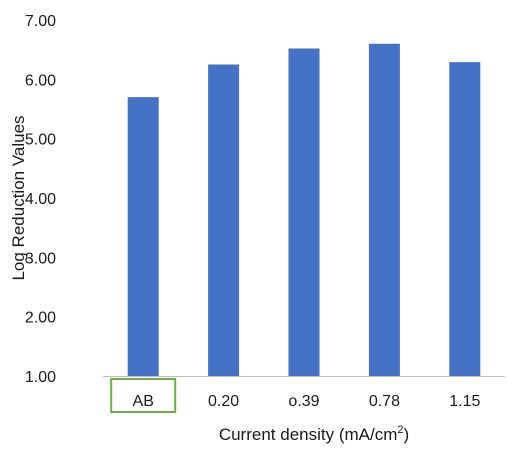 This screenshot has width=519, height=453. I want to click on x-axis-title: Current density (mA/cm2), so click(314, 434).